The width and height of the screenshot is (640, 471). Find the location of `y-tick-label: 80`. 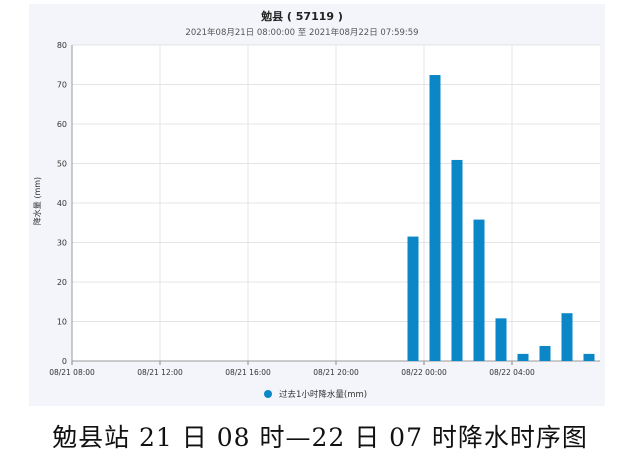

y-tick-label: 80 is located at coordinates (62, 45).